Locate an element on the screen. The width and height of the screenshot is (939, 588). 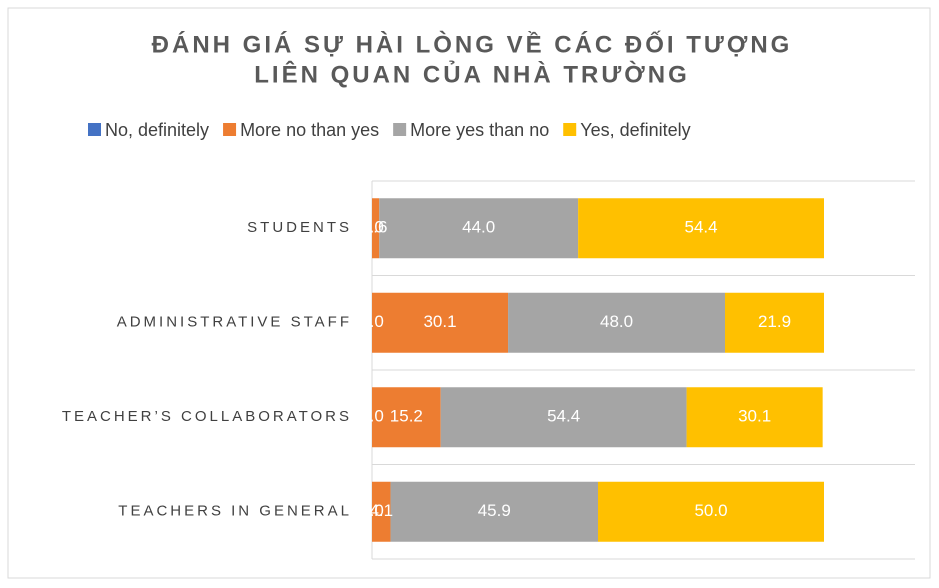
legend-label: More yes than no is located at coordinates (479, 130).